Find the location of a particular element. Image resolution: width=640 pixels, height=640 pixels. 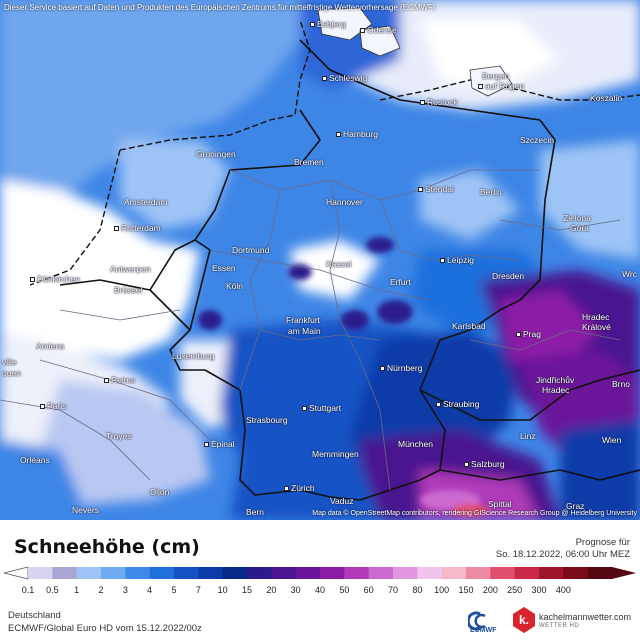

city-label: Schleswig is located at coordinates (344, 78).